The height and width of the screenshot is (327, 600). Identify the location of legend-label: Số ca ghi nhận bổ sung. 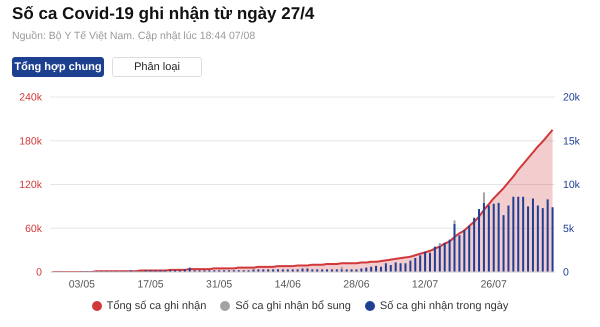
(293, 306).